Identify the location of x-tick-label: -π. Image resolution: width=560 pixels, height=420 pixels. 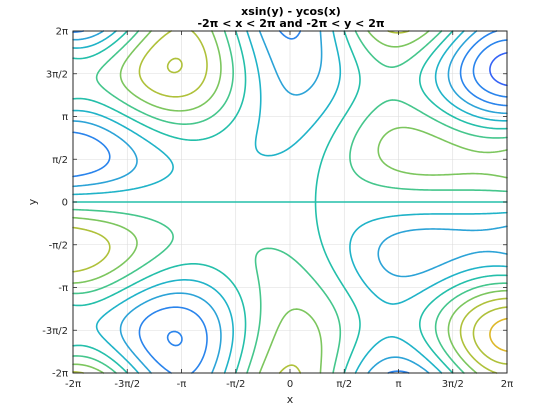
(182, 384).